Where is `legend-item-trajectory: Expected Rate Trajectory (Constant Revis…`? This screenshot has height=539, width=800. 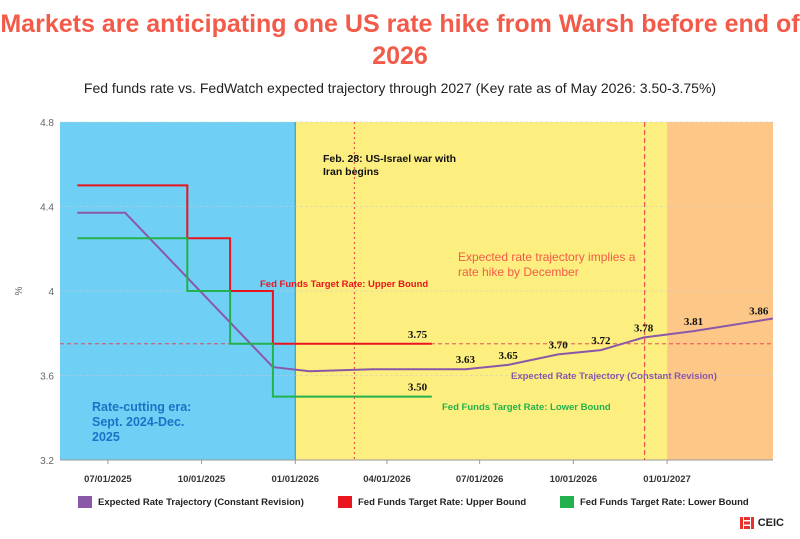 legend-item-trajectory: Expected Rate Trajectory (Constant Revis… is located at coordinates (191, 502).